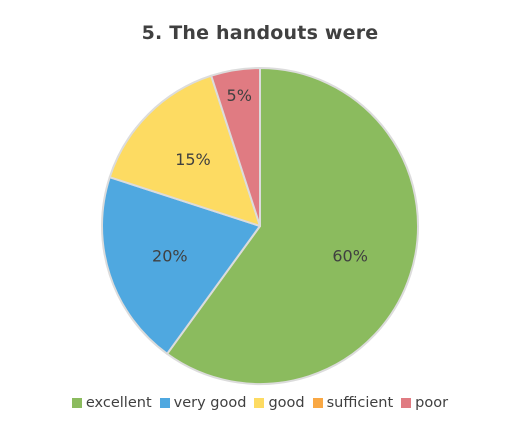 The width and height of the screenshot is (520, 426). I want to click on legend-item-excellent: excellent, so click(111, 403).